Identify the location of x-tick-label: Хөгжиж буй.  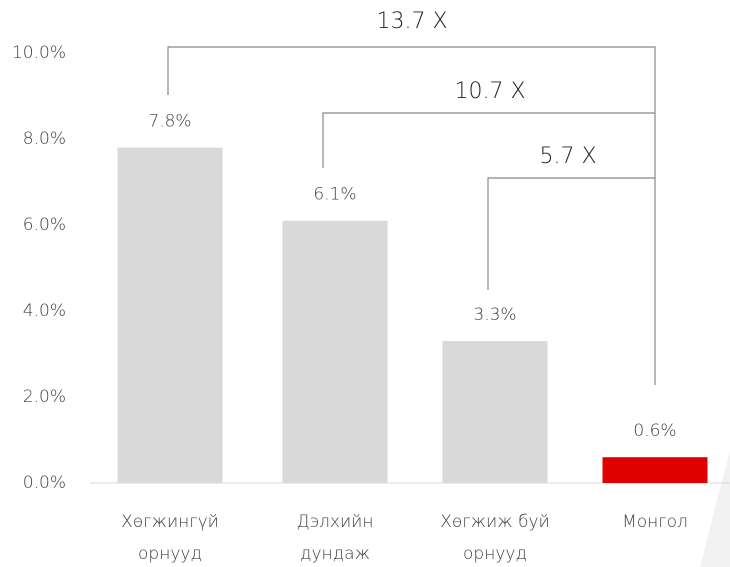
(495, 522).